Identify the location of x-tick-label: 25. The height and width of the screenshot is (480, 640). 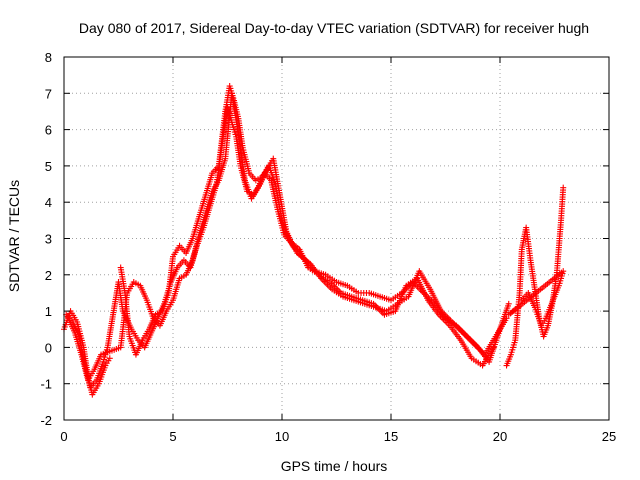
(609, 436).